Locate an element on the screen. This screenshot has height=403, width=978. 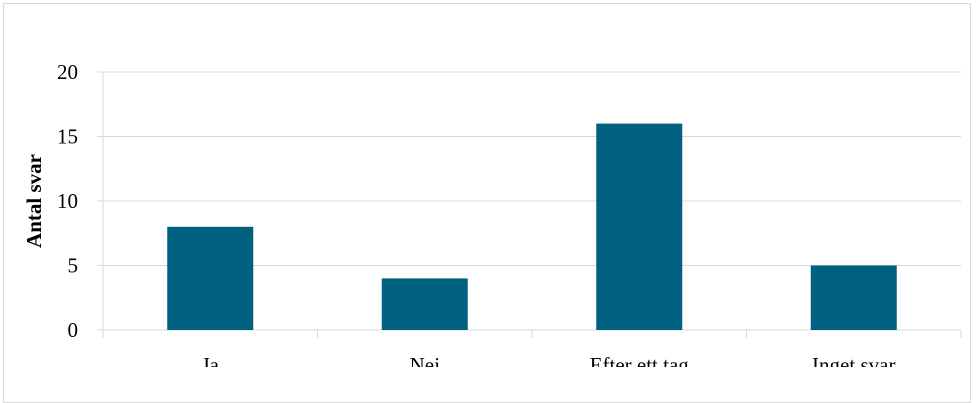
bar-efter-ett-tag is located at coordinates (639, 226).